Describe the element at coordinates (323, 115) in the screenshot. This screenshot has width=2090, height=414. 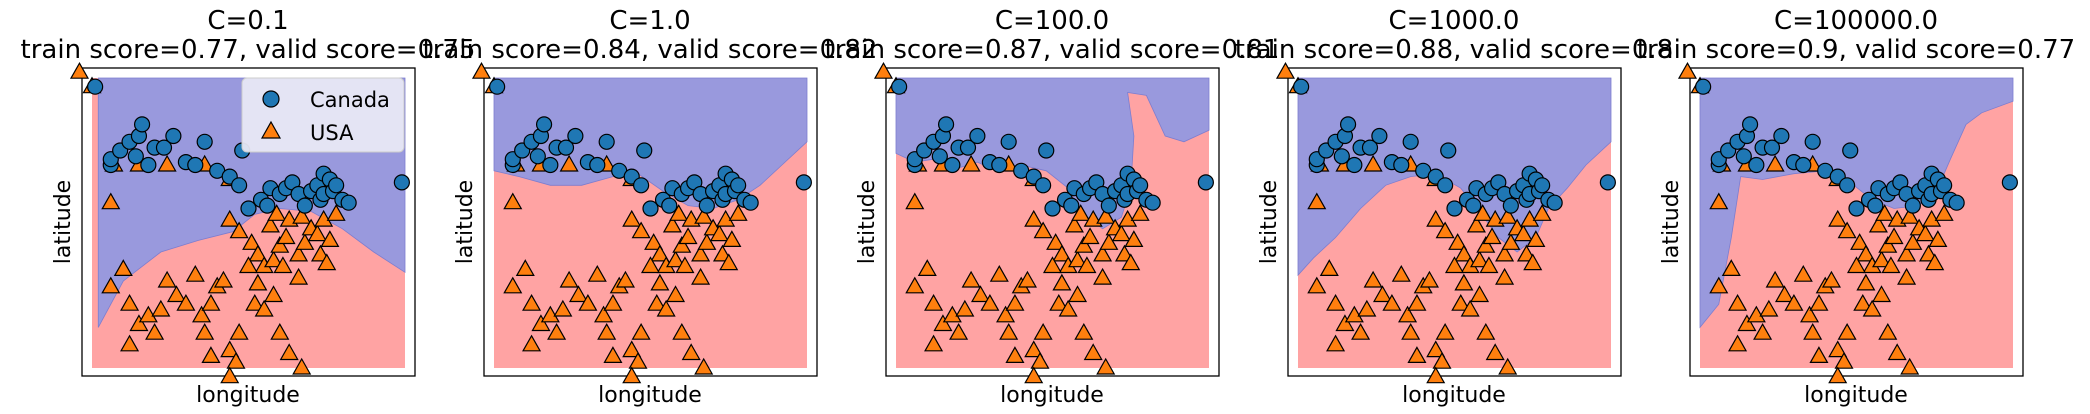
I see `legend: Canada USA` at that location.